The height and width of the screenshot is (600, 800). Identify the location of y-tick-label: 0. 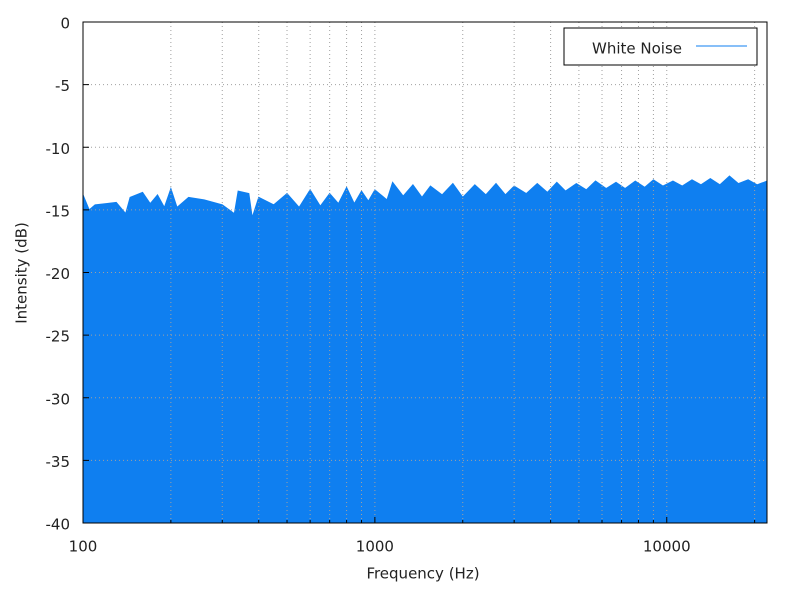
(65, 24).